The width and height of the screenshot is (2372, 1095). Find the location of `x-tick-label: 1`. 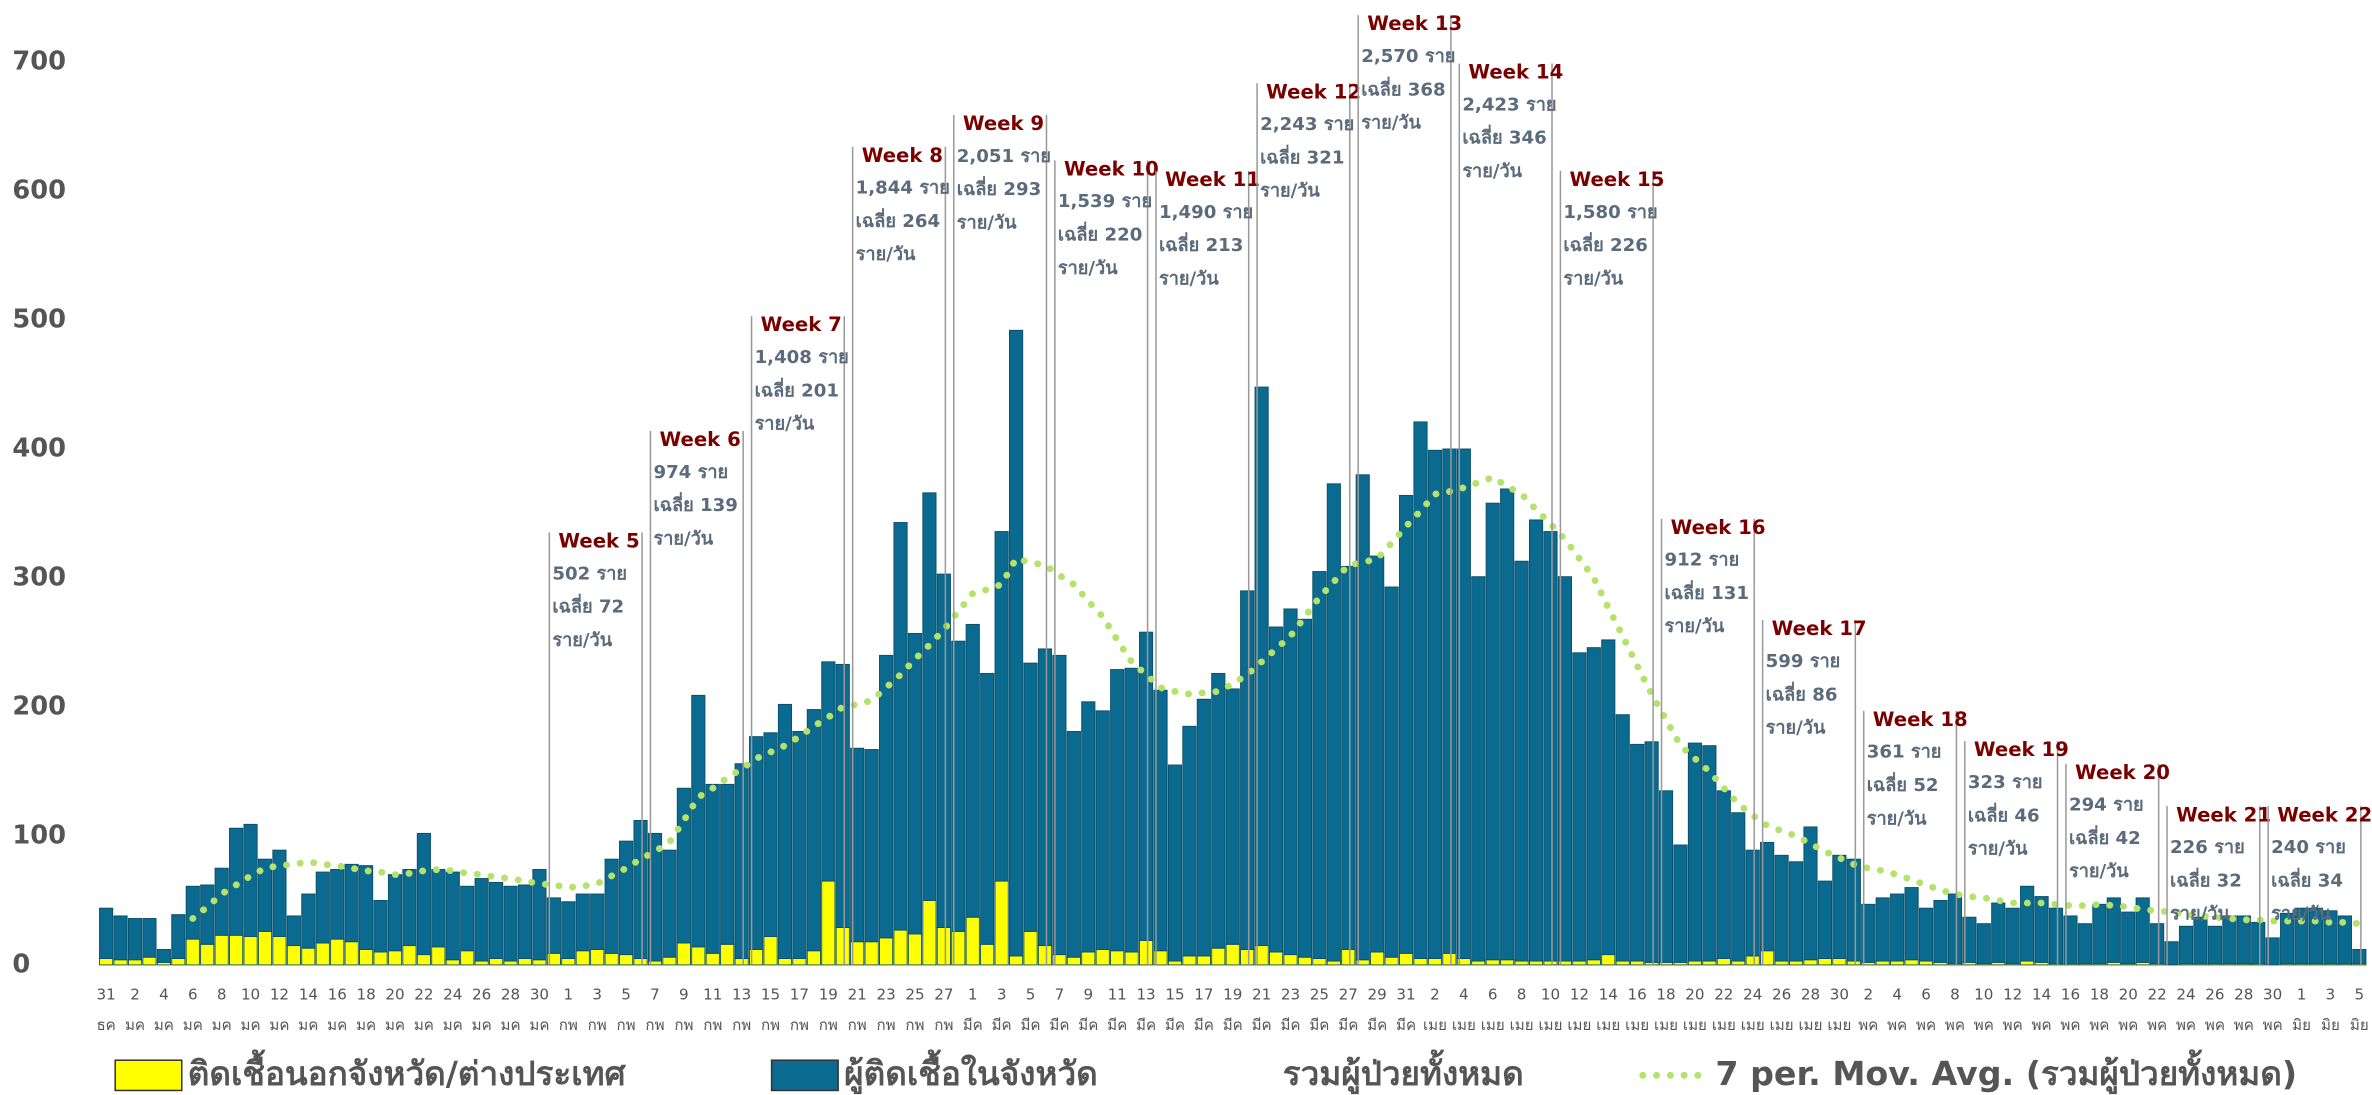

x-tick-label: 1 is located at coordinates (973, 995).